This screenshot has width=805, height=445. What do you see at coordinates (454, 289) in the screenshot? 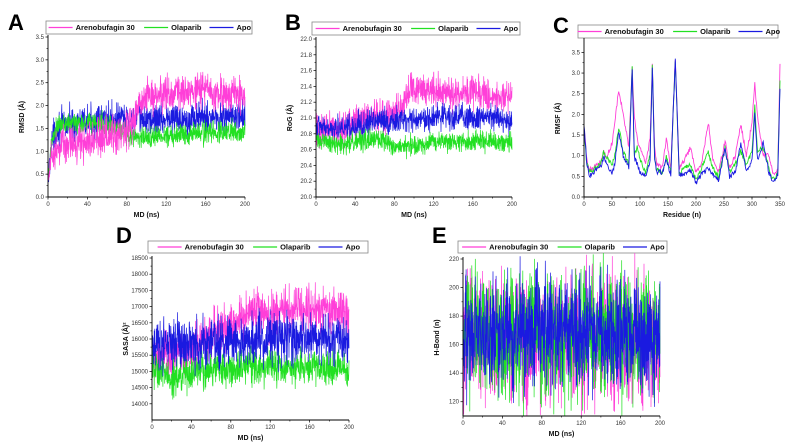
I see `y-tick-label: 200` at bounding box center [454, 289].